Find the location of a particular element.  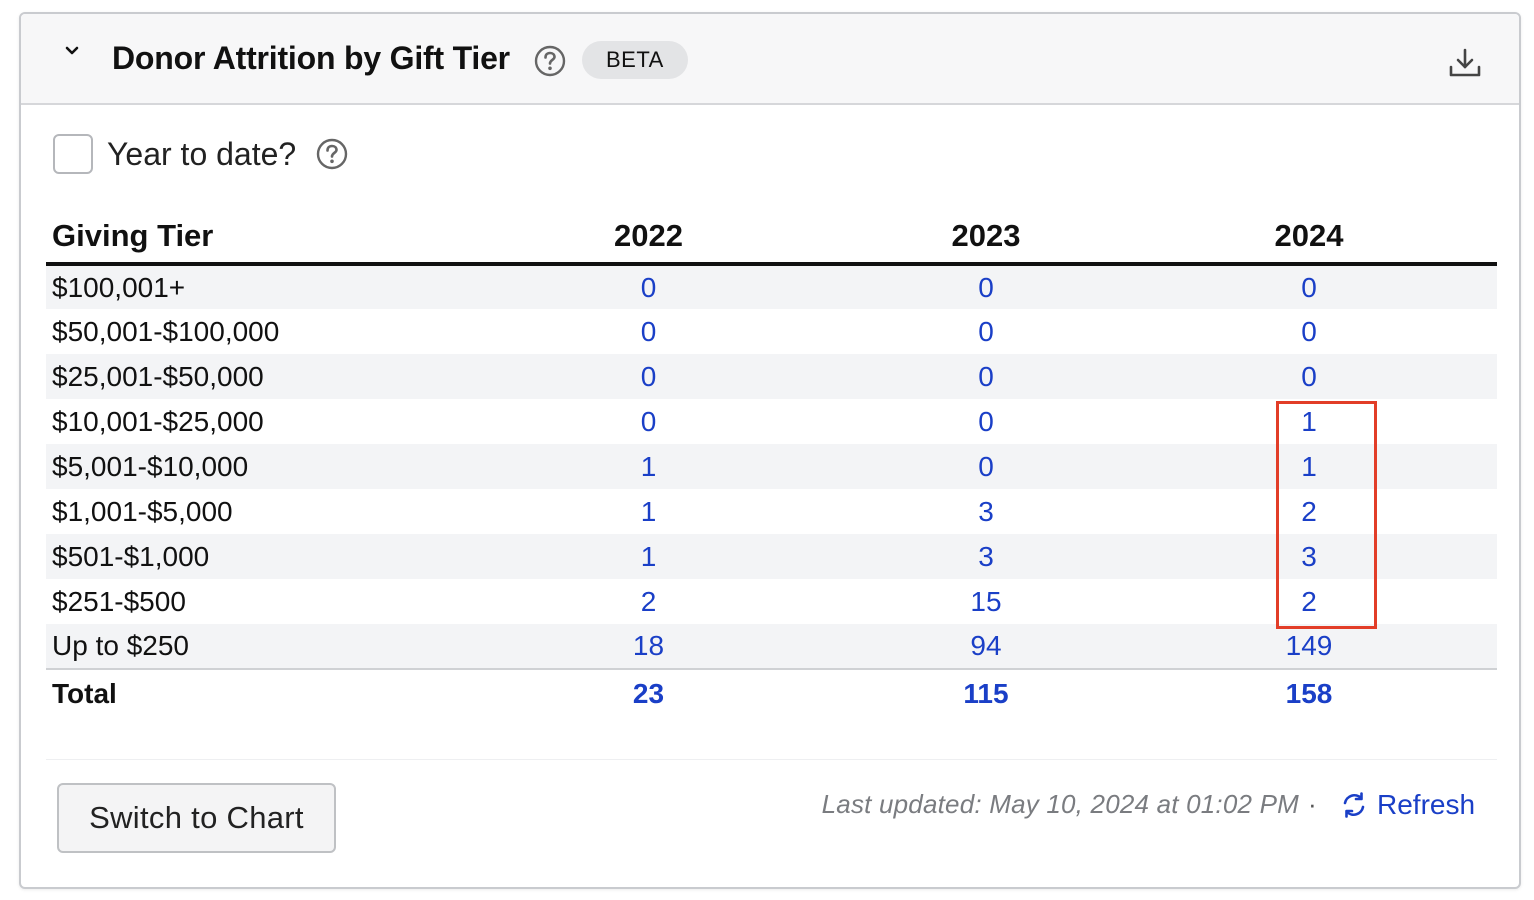

count-link: 15 is located at coordinates (986, 601).